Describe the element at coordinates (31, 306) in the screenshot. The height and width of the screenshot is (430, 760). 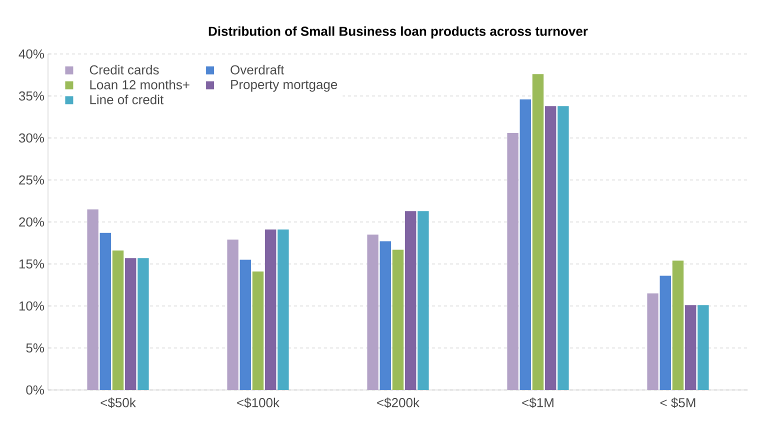
I see `y-tick-label: 10%` at that location.